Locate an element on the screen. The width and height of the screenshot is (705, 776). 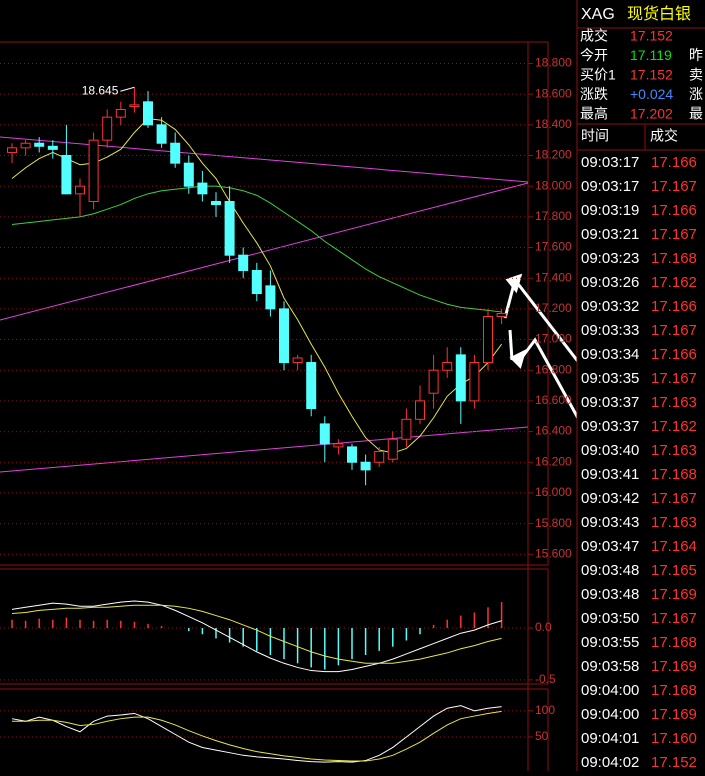
trade-time: 09:03:58 is located at coordinates (610, 666).